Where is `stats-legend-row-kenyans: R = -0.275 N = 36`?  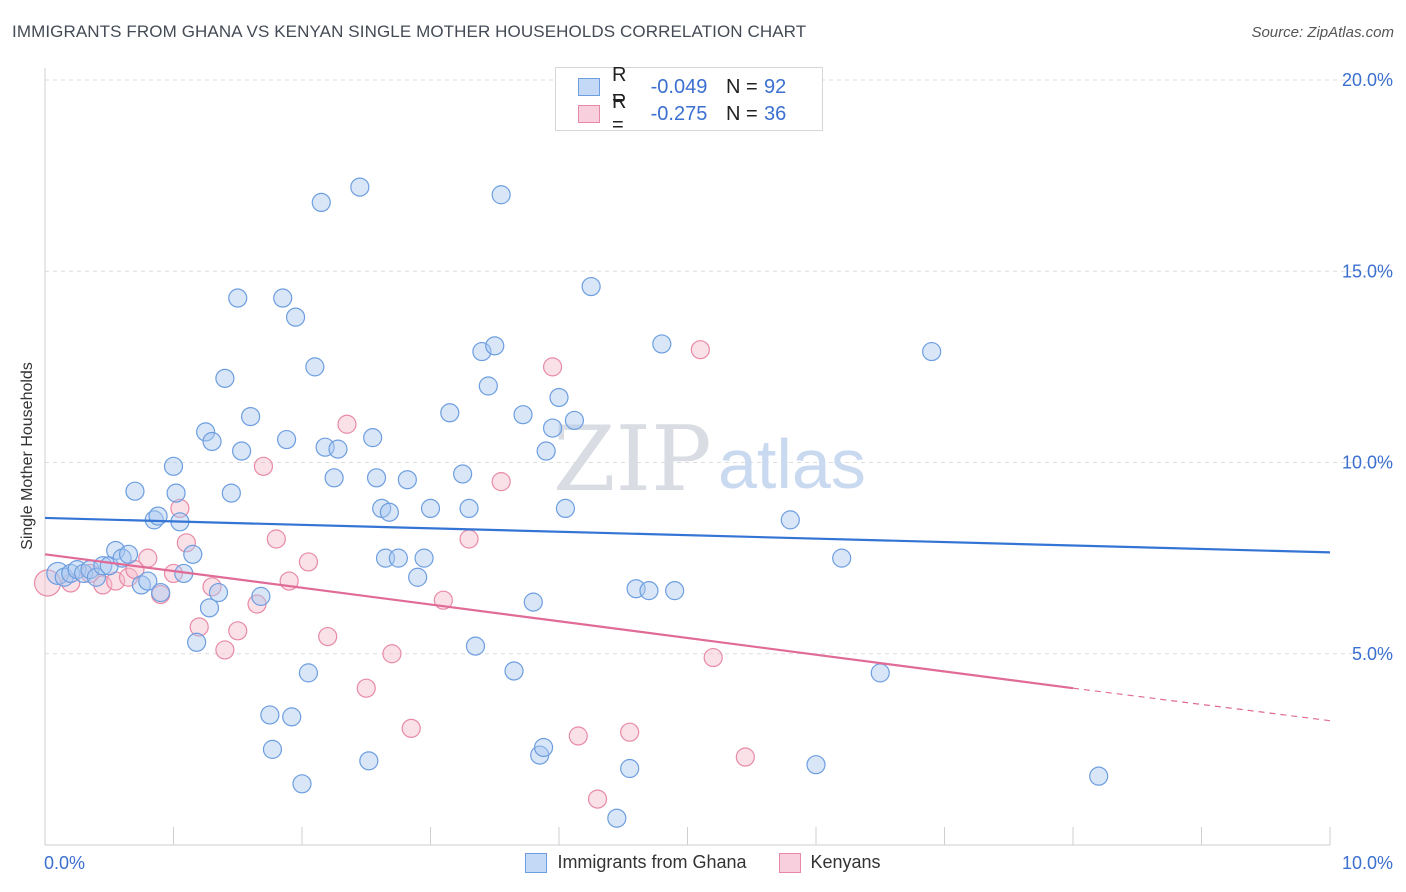 stats-legend-row-kenyans: R = -0.275 N = 36 is located at coordinates (682, 113).